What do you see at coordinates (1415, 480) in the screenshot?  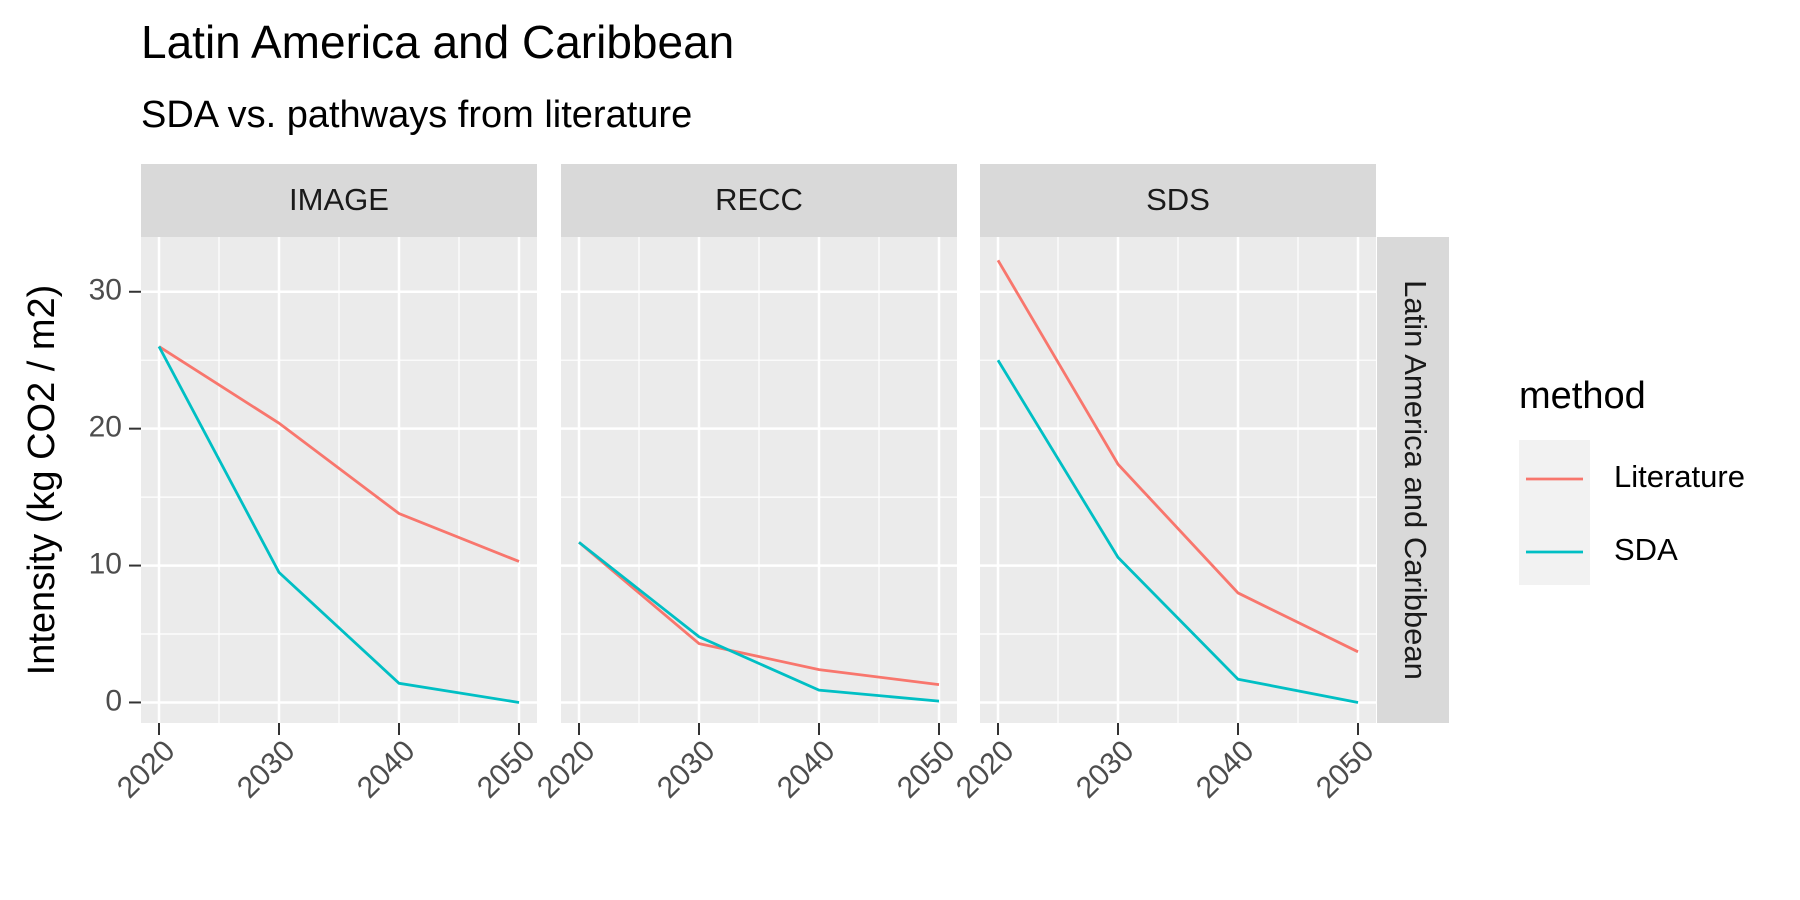 I see `row-strip-label: Latin America and Caribbean` at bounding box center [1415, 480].